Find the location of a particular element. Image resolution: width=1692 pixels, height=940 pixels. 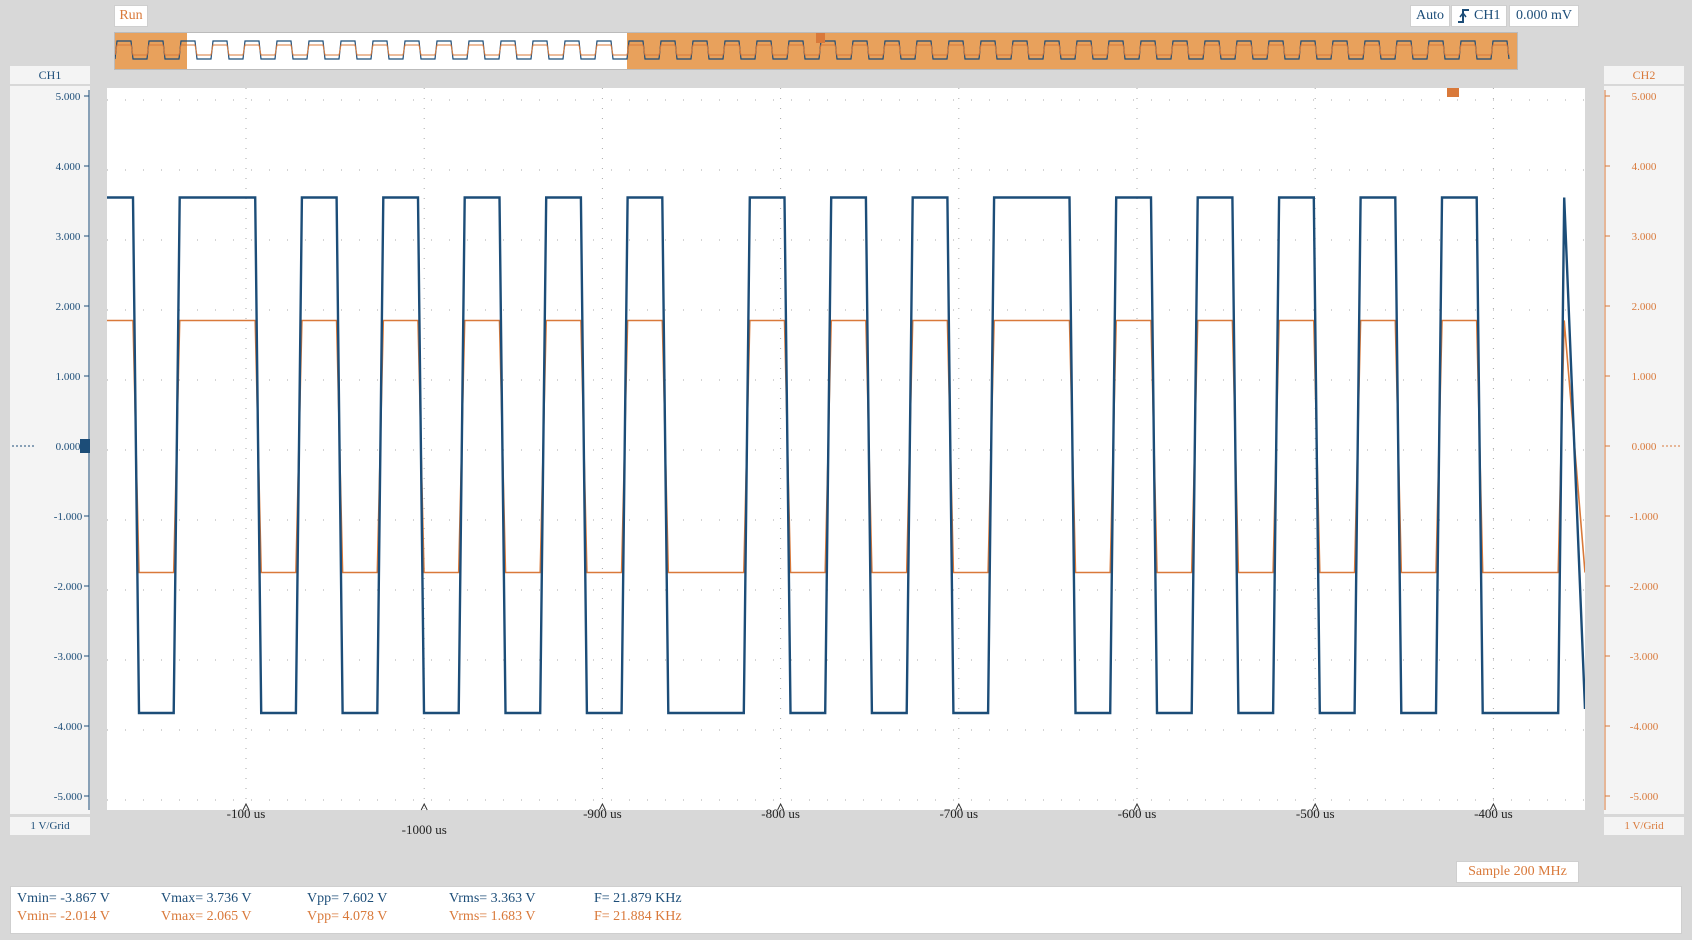

ch2-vmin: Vmin= -2.014 V is located at coordinates (63, 916).